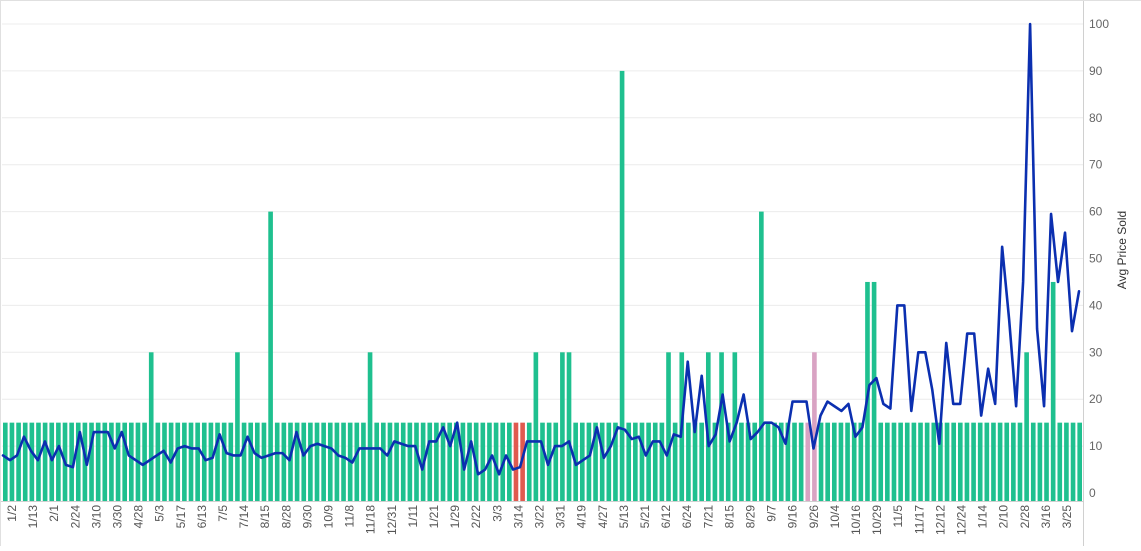  I want to click on x-tick-label: 1/2, so click(12, 513).